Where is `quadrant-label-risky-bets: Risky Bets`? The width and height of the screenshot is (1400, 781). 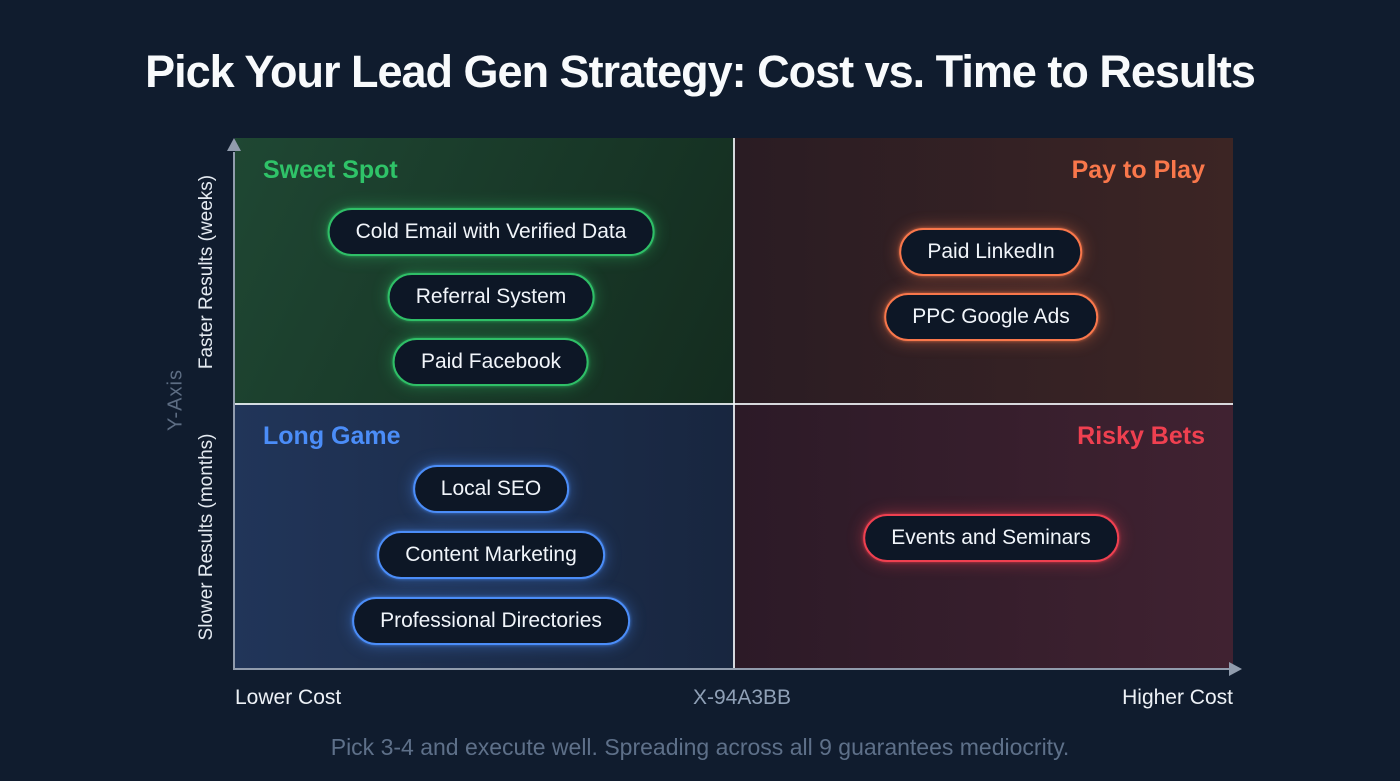 quadrant-label-risky-bets: Risky Bets is located at coordinates (1141, 436).